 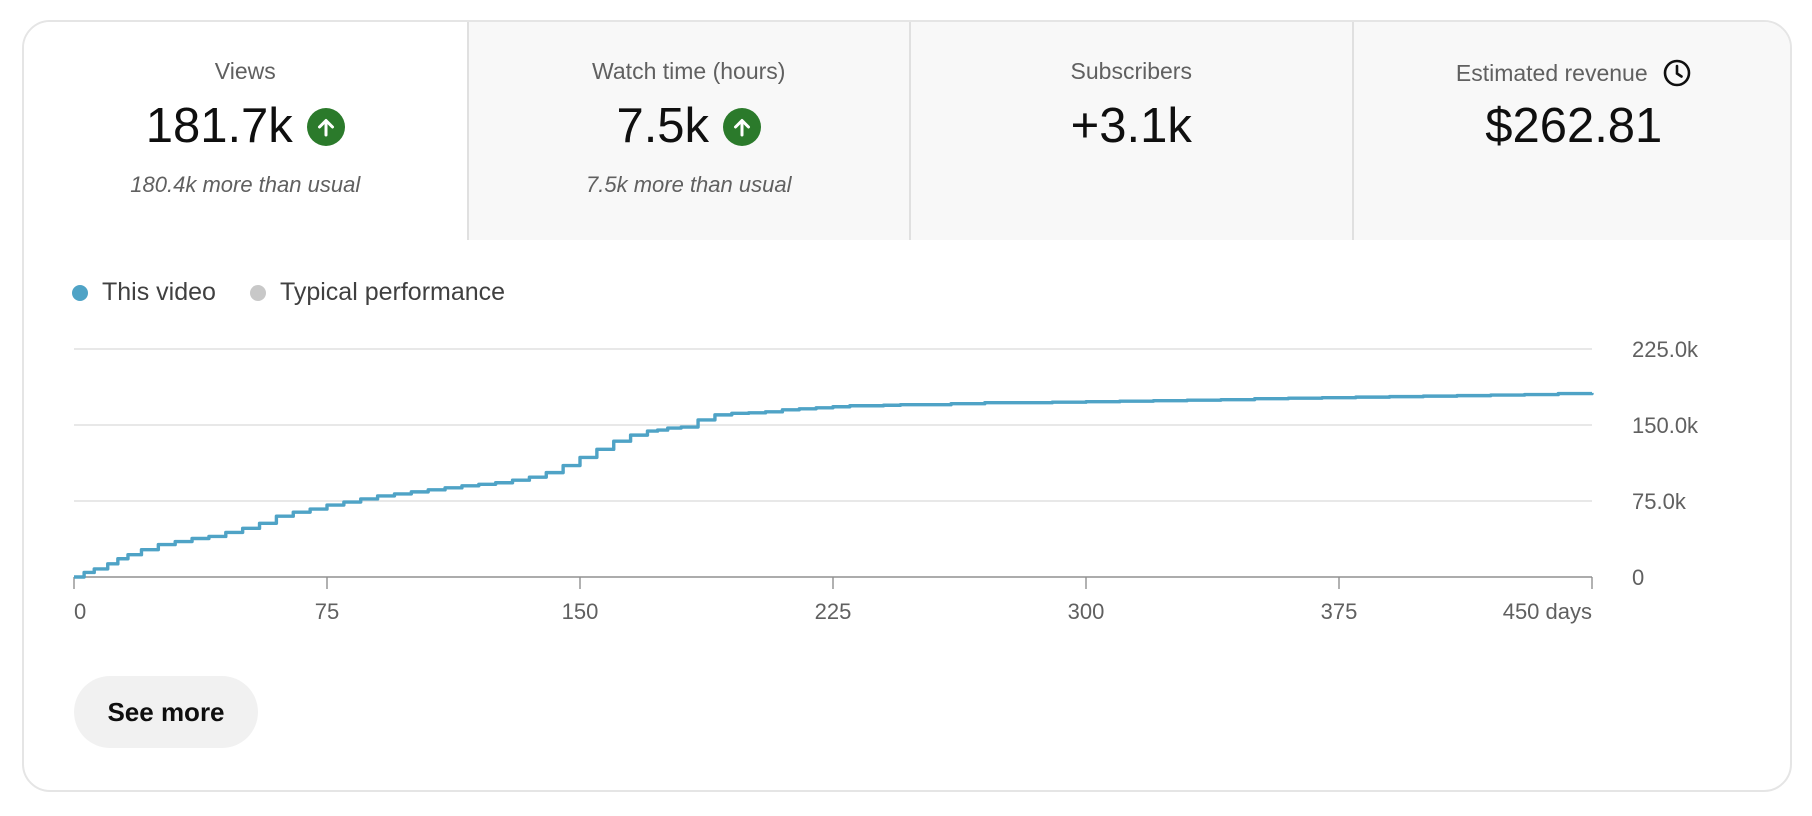 What do you see at coordinates (1131, 71) in the screenshot?
I see `tab-title: Subscribers` at bounding box center [1131, 71].